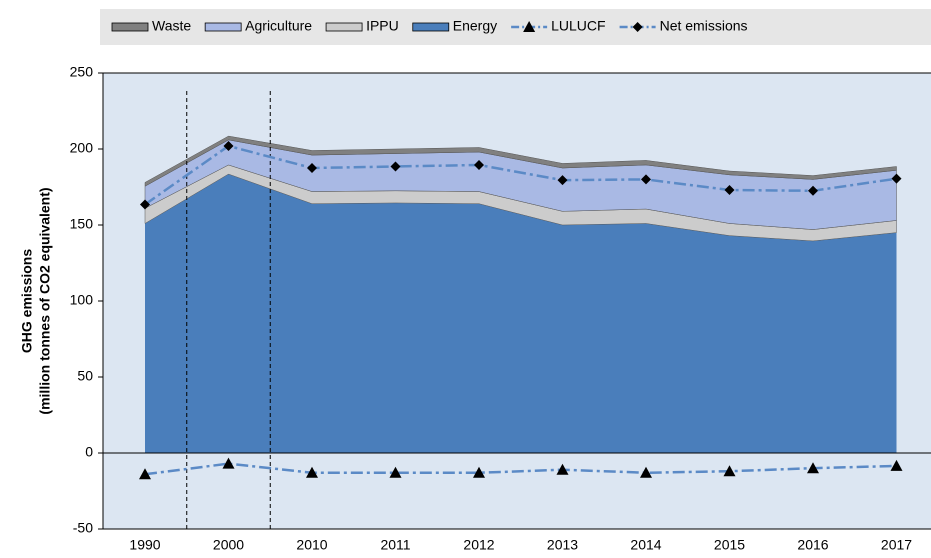 This screenshot has width=931, height=558. What do you see at coordinates (478, 545) in the screenshot?
I see `x-tick-label: 2012` at bounding box center [478, 545].